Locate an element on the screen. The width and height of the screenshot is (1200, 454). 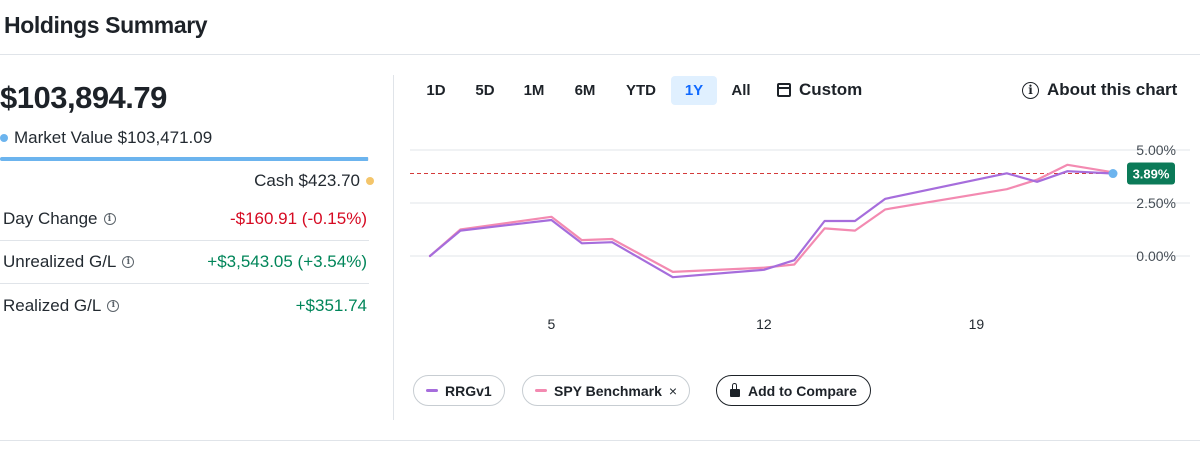
custom-range-label: Custom is located at coordinates (831, 89).